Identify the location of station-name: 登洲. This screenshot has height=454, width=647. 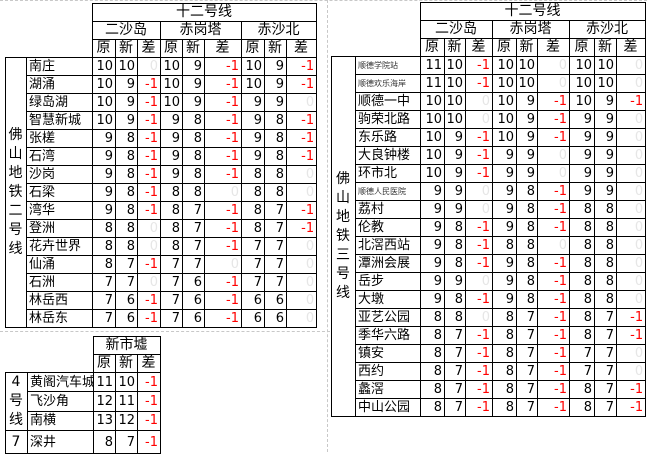
(59, 228).